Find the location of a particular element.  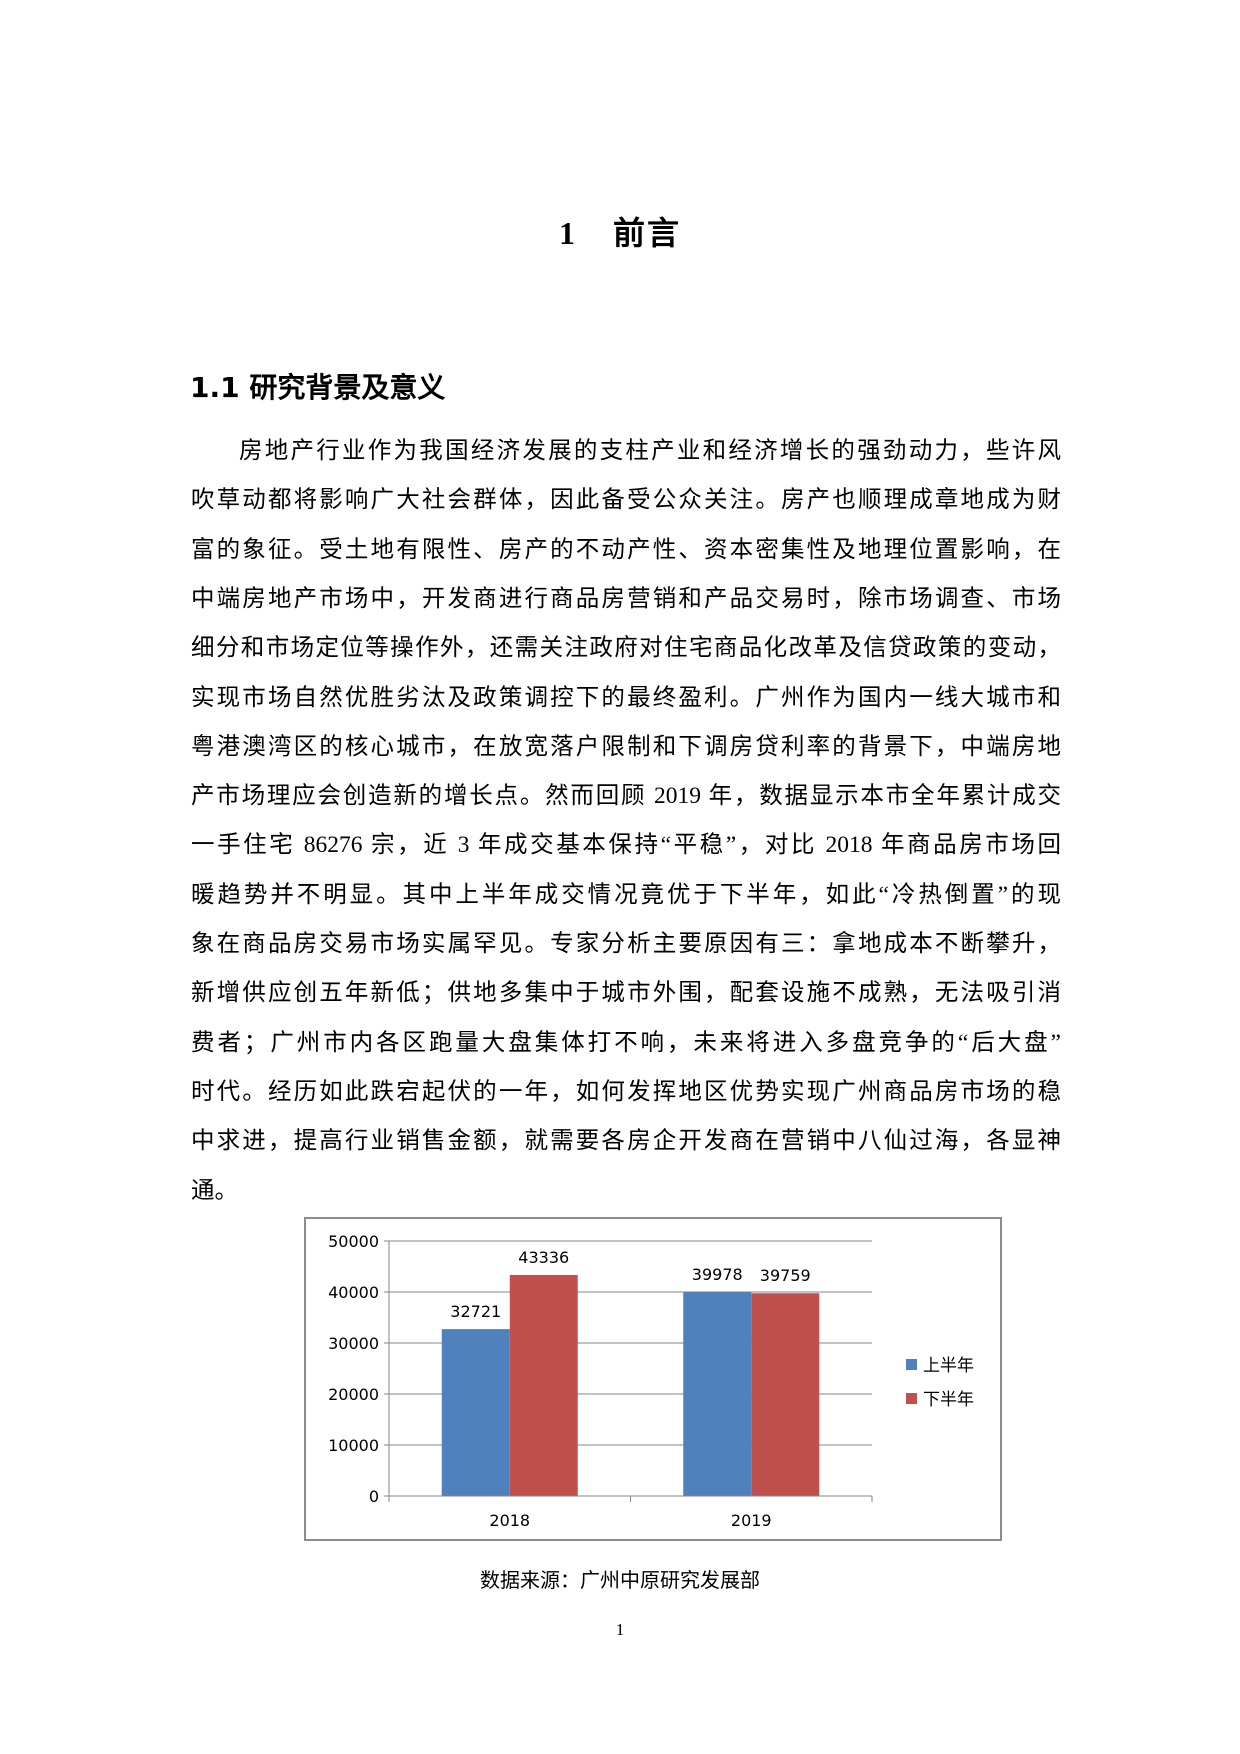

body-line: 象在商品房交易市场实属罕见。专家分析主要原因有三：拿地成本不断攀升， is located at coordinates (626, 944).